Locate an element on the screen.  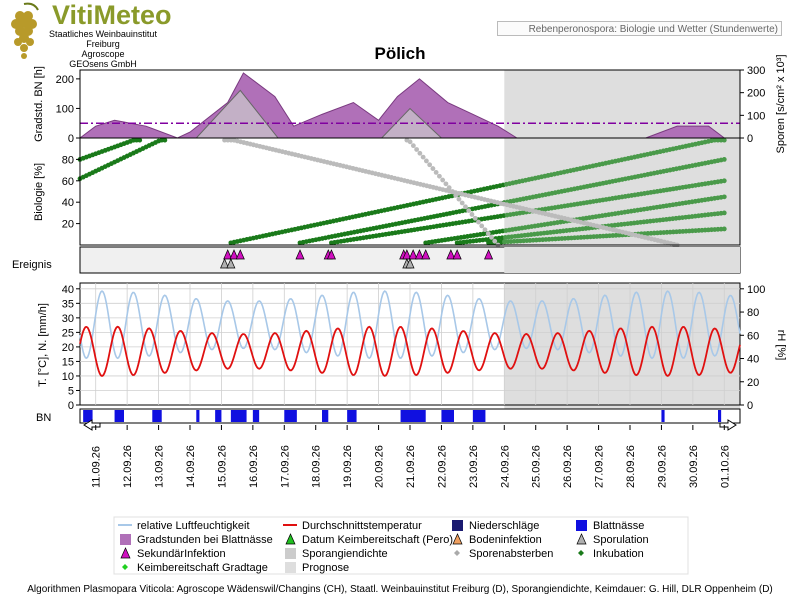
xtick-label: 12.09.26 is located at coordinates (128, 466).